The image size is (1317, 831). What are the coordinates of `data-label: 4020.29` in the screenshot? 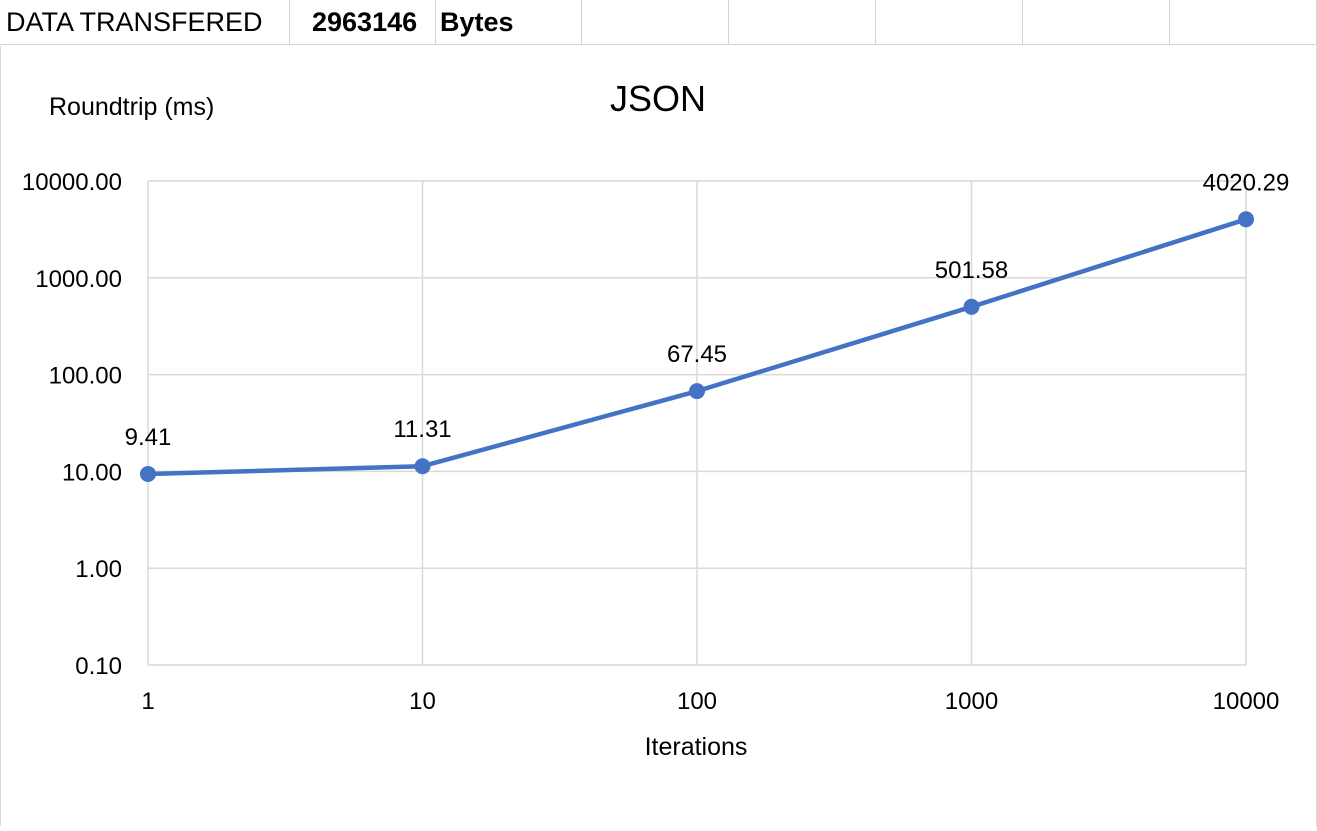 It's located at (1246, 182).